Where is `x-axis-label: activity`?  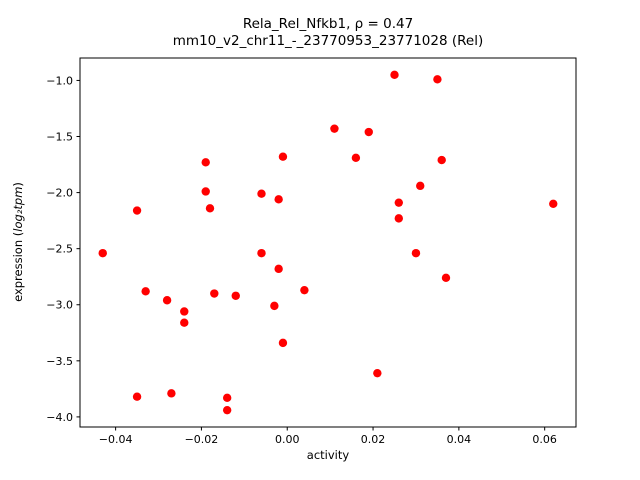
x-axis-label: activity is located at coordinates (328, 455).